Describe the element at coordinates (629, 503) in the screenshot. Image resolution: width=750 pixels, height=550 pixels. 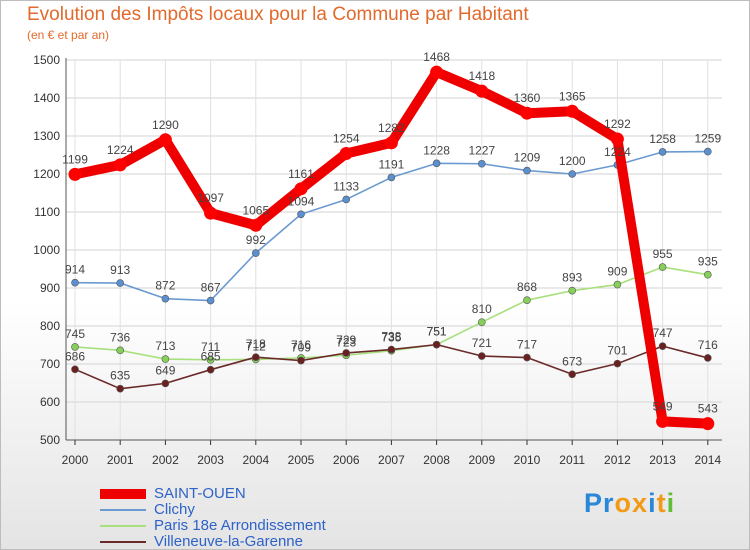
I see `proxiti-logo: Proxiti` at that location.